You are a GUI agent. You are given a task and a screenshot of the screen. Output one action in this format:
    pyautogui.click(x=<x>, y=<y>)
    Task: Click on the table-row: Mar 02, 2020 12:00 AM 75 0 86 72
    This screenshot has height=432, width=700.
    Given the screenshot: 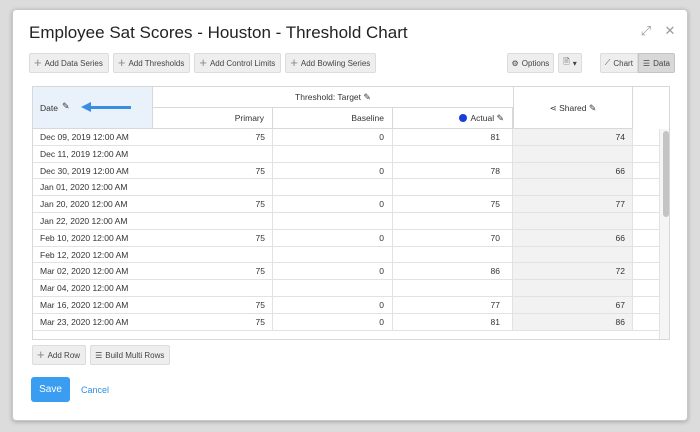 What is the action you would take?
    pyautogui.click(x=348, y=272)
    